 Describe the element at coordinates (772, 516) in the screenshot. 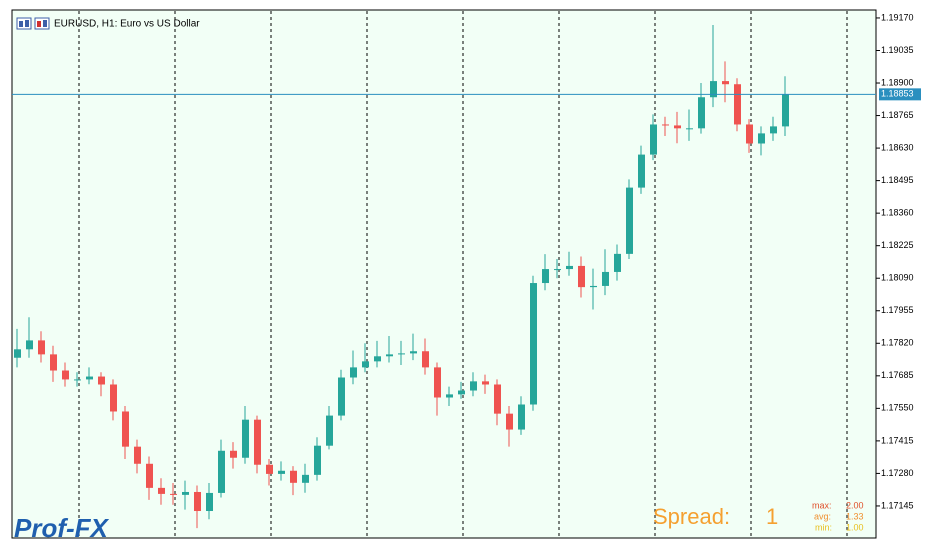

I see `spread-value: 1` at that location.